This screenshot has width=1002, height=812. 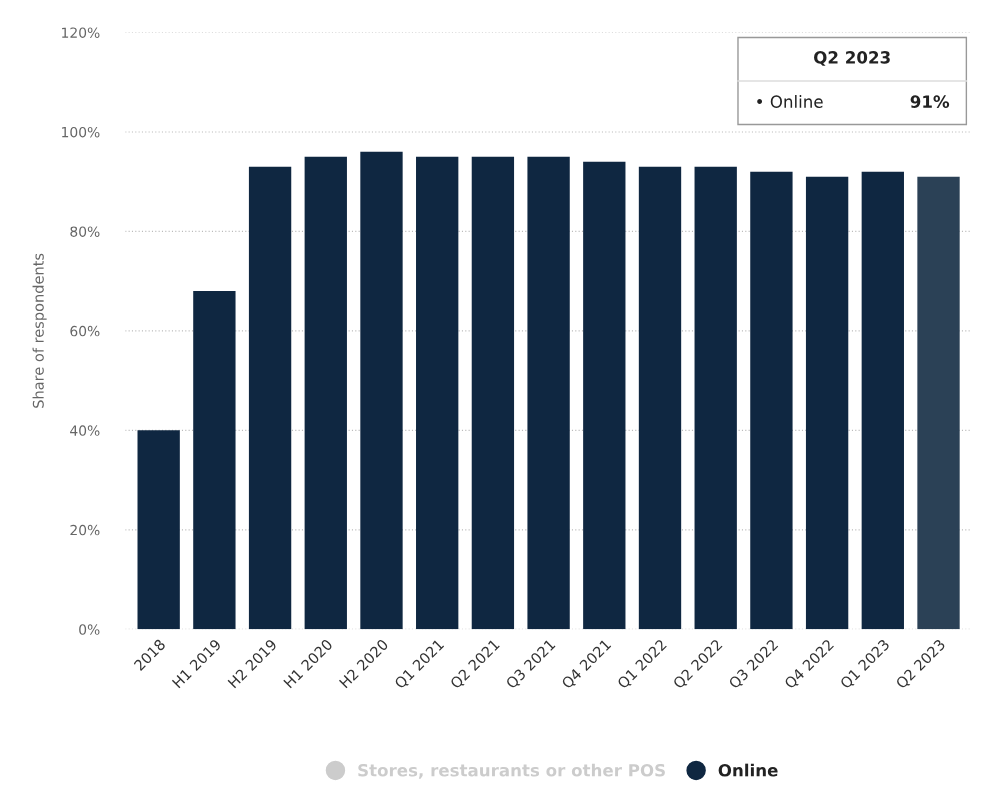 I want to click on y-tick-label: 80%, so click(x=85, y=231).